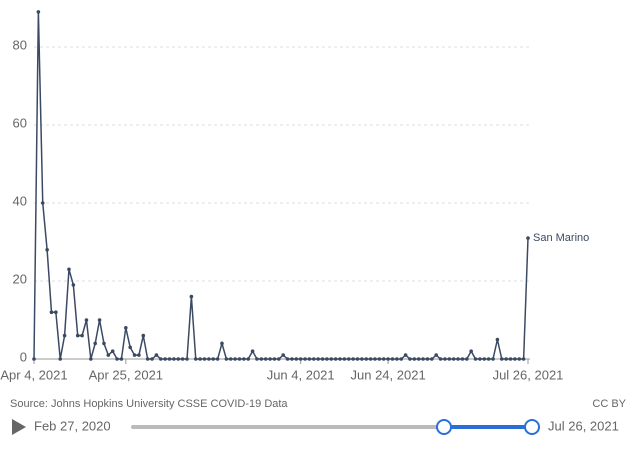 The height and width of the screenshot is (451, 643). Describe the element at coordinates (19, 427) in the screenshot. I see `play-button` at that location.